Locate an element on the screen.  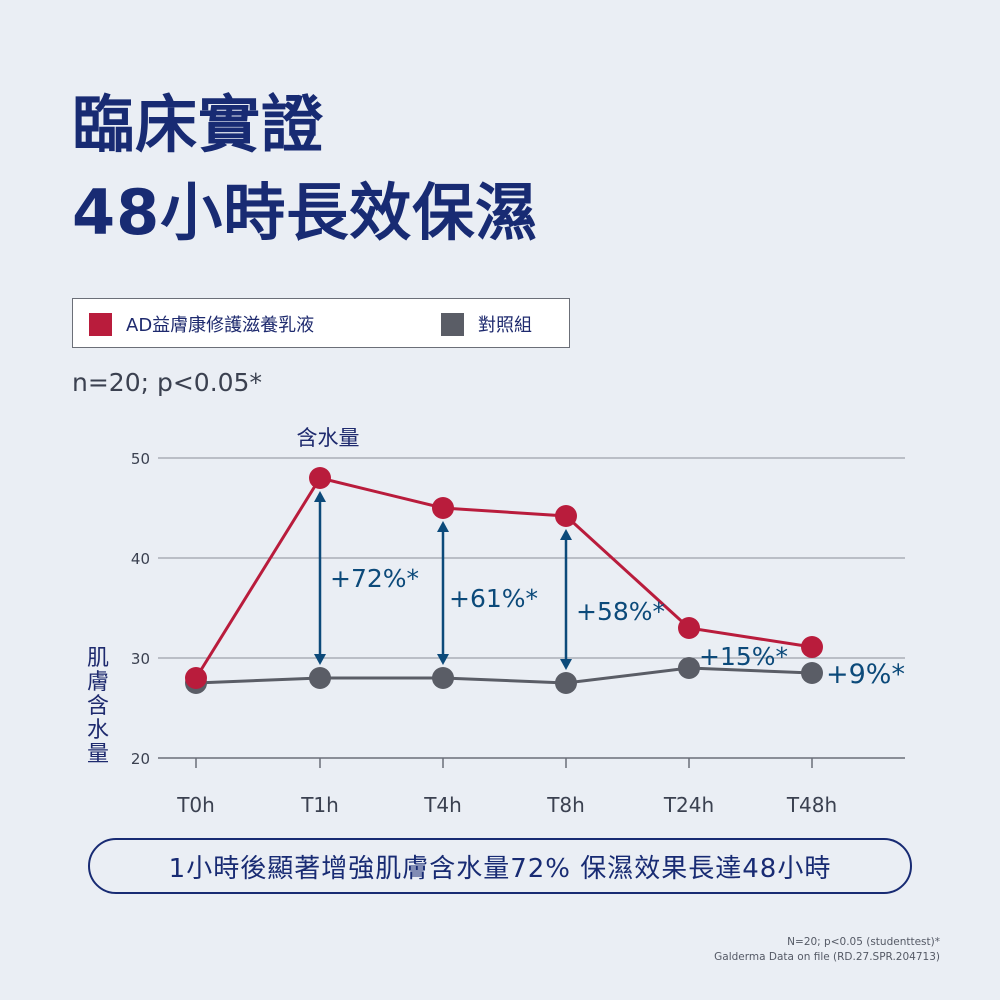
legend-label-product: AD益膚康修護滋養乳液 is located at coordinates (220, 325).